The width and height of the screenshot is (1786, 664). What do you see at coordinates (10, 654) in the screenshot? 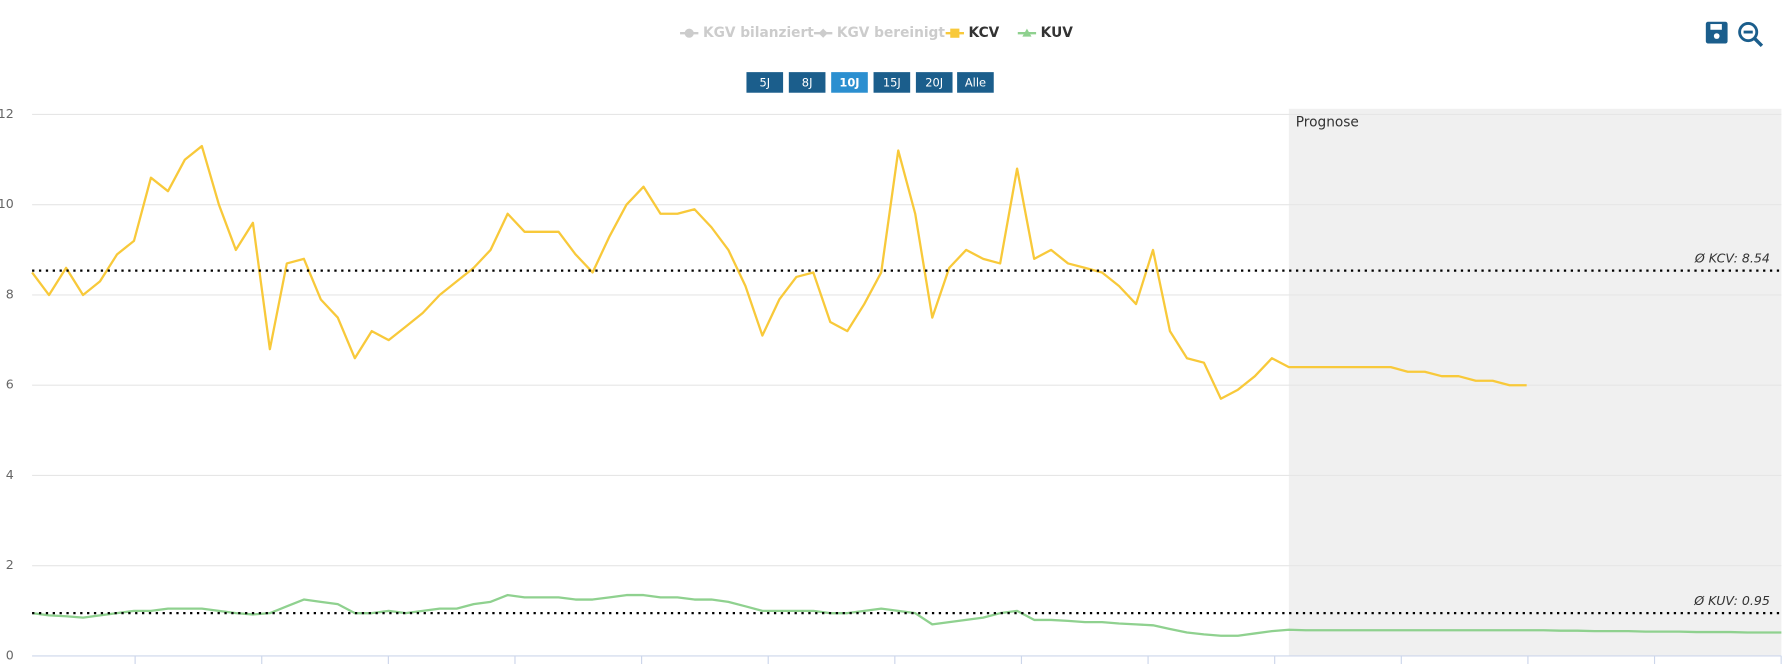
I see `y-tick-label: 0` at bounding box center [10, 654].